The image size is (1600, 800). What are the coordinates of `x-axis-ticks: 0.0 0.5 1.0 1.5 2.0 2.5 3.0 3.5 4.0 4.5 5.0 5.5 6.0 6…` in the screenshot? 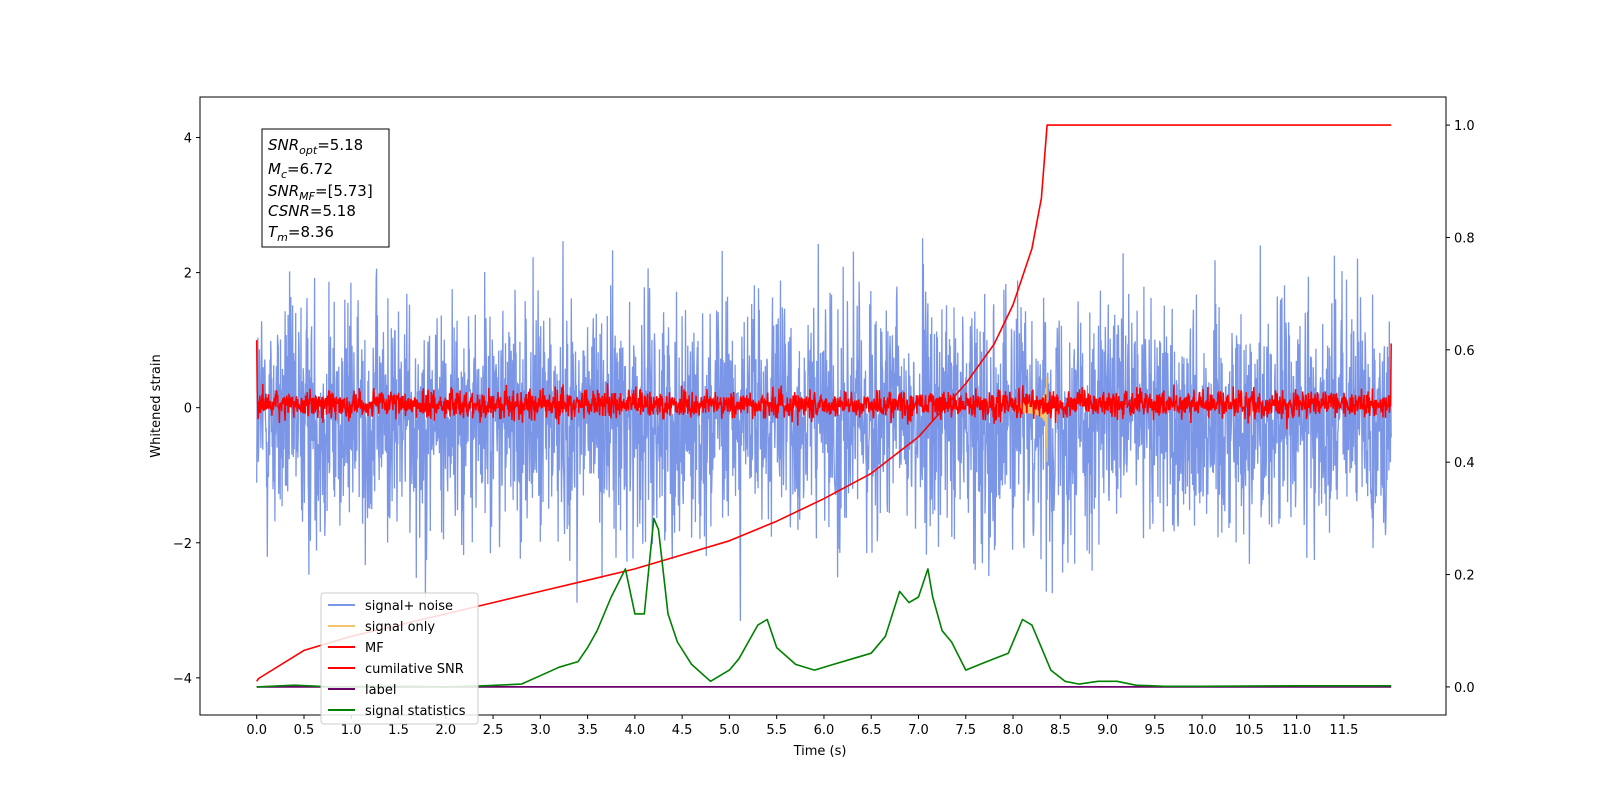 It's located at (802, 726).